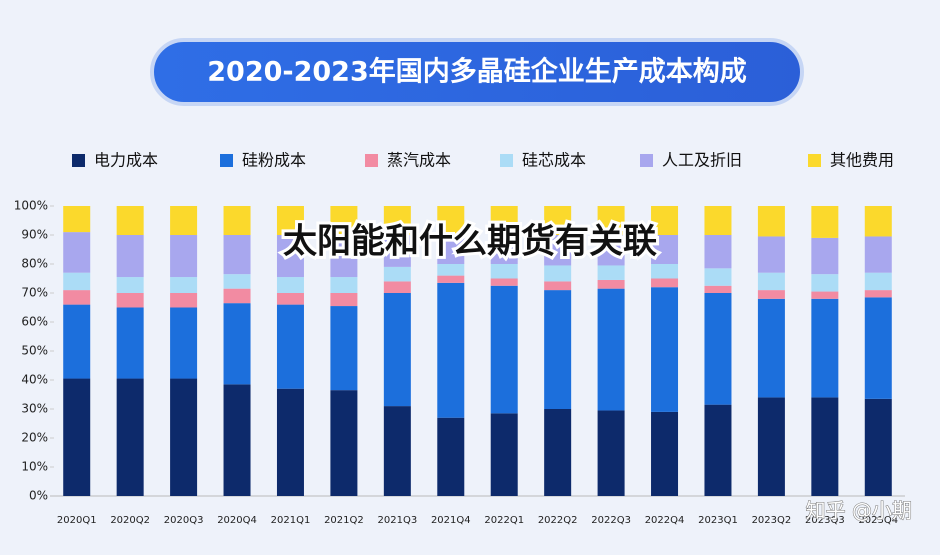 This screenshot has height=555, width=940. What do you see at coordinates (34, 438) in the screenshot?
I see `y-tick-label: 20%` at bounding box center [34, 438].